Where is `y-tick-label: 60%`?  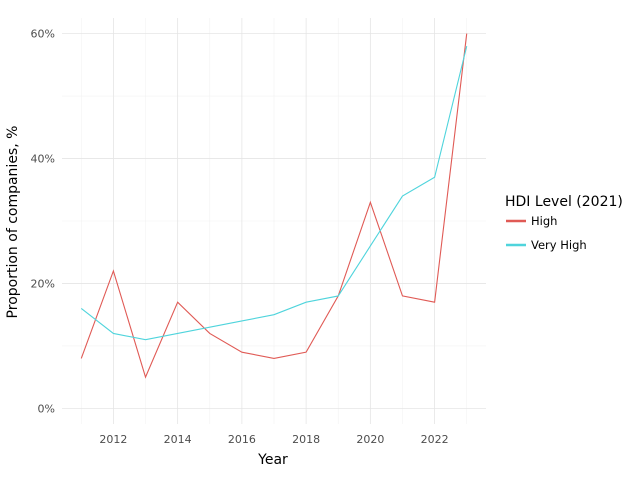
y-tick-label: 60% is located at coordinates (43, 34).